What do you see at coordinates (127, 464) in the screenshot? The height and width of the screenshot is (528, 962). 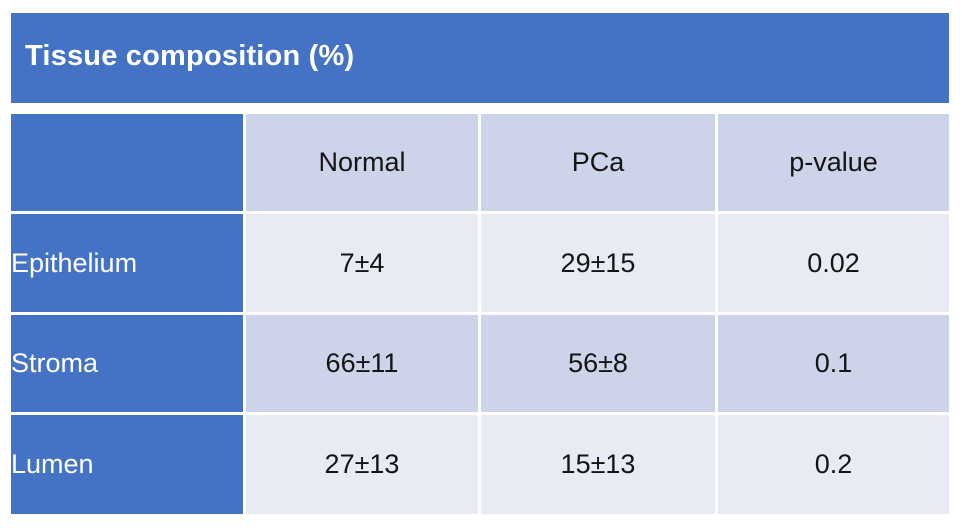 I see `row-label-lumen: Lumen` at bounding box center [127, 464].